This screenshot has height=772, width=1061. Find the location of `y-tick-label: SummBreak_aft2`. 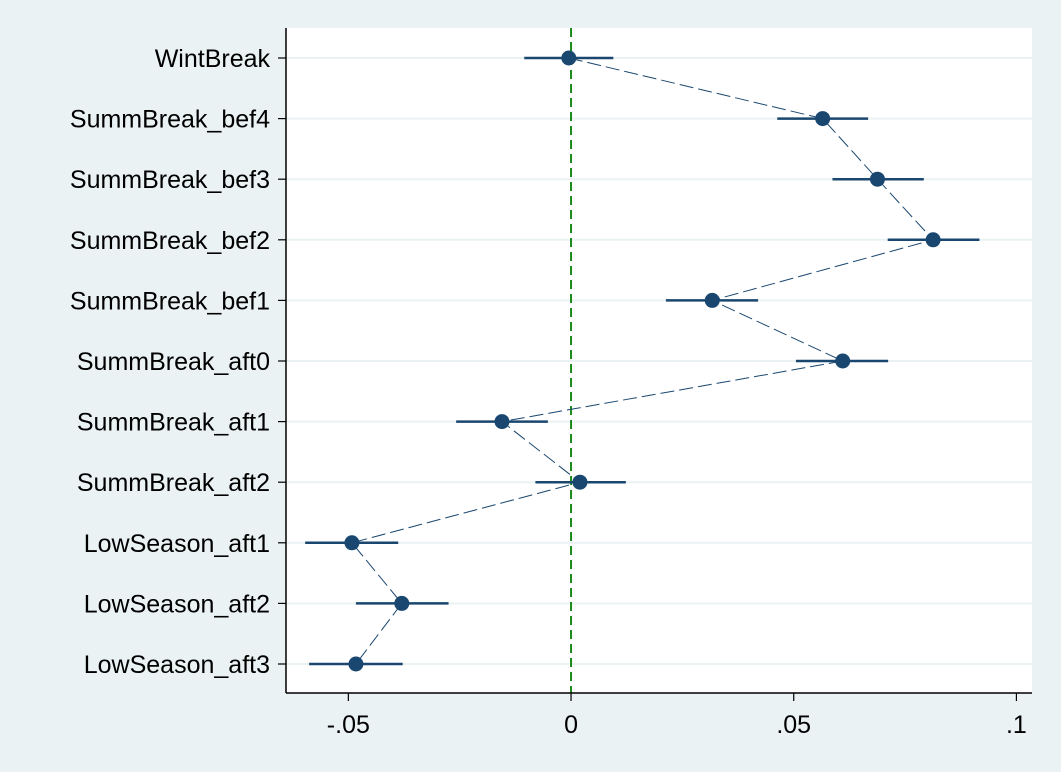

y-tick-label: SummBreak_aft2 is located at coordinates (173, 483).